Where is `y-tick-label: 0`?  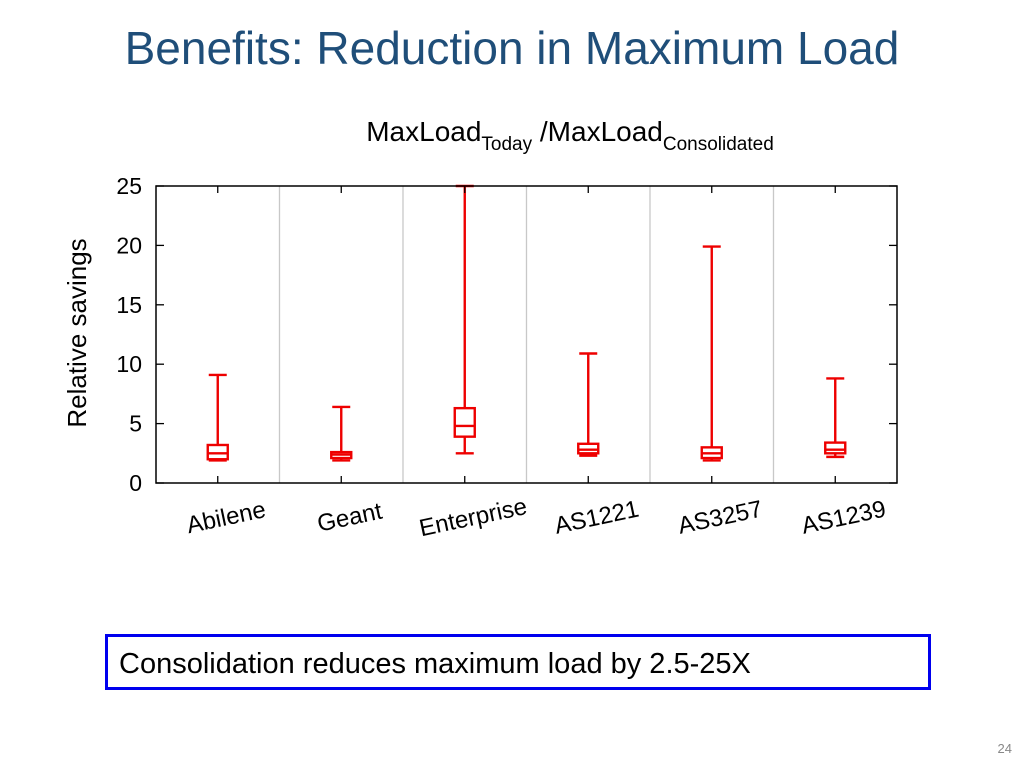 y-tick-label: 0 is located at coordinates (135, 483).